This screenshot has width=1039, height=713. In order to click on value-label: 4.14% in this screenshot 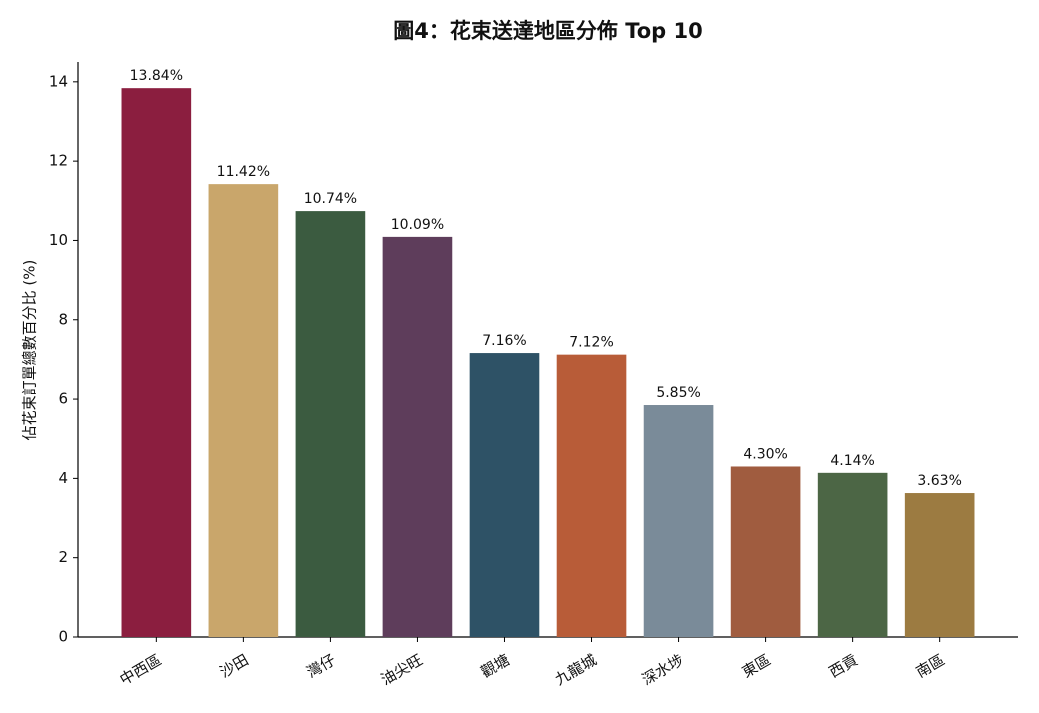, I will do `click(852, 461)`.